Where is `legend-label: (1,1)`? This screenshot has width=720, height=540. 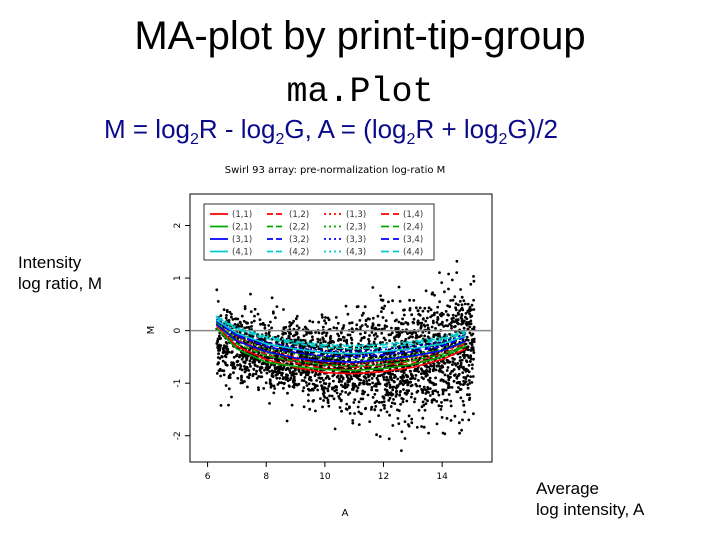 legend-label: (1,1) is located at coordinates (242, 215).